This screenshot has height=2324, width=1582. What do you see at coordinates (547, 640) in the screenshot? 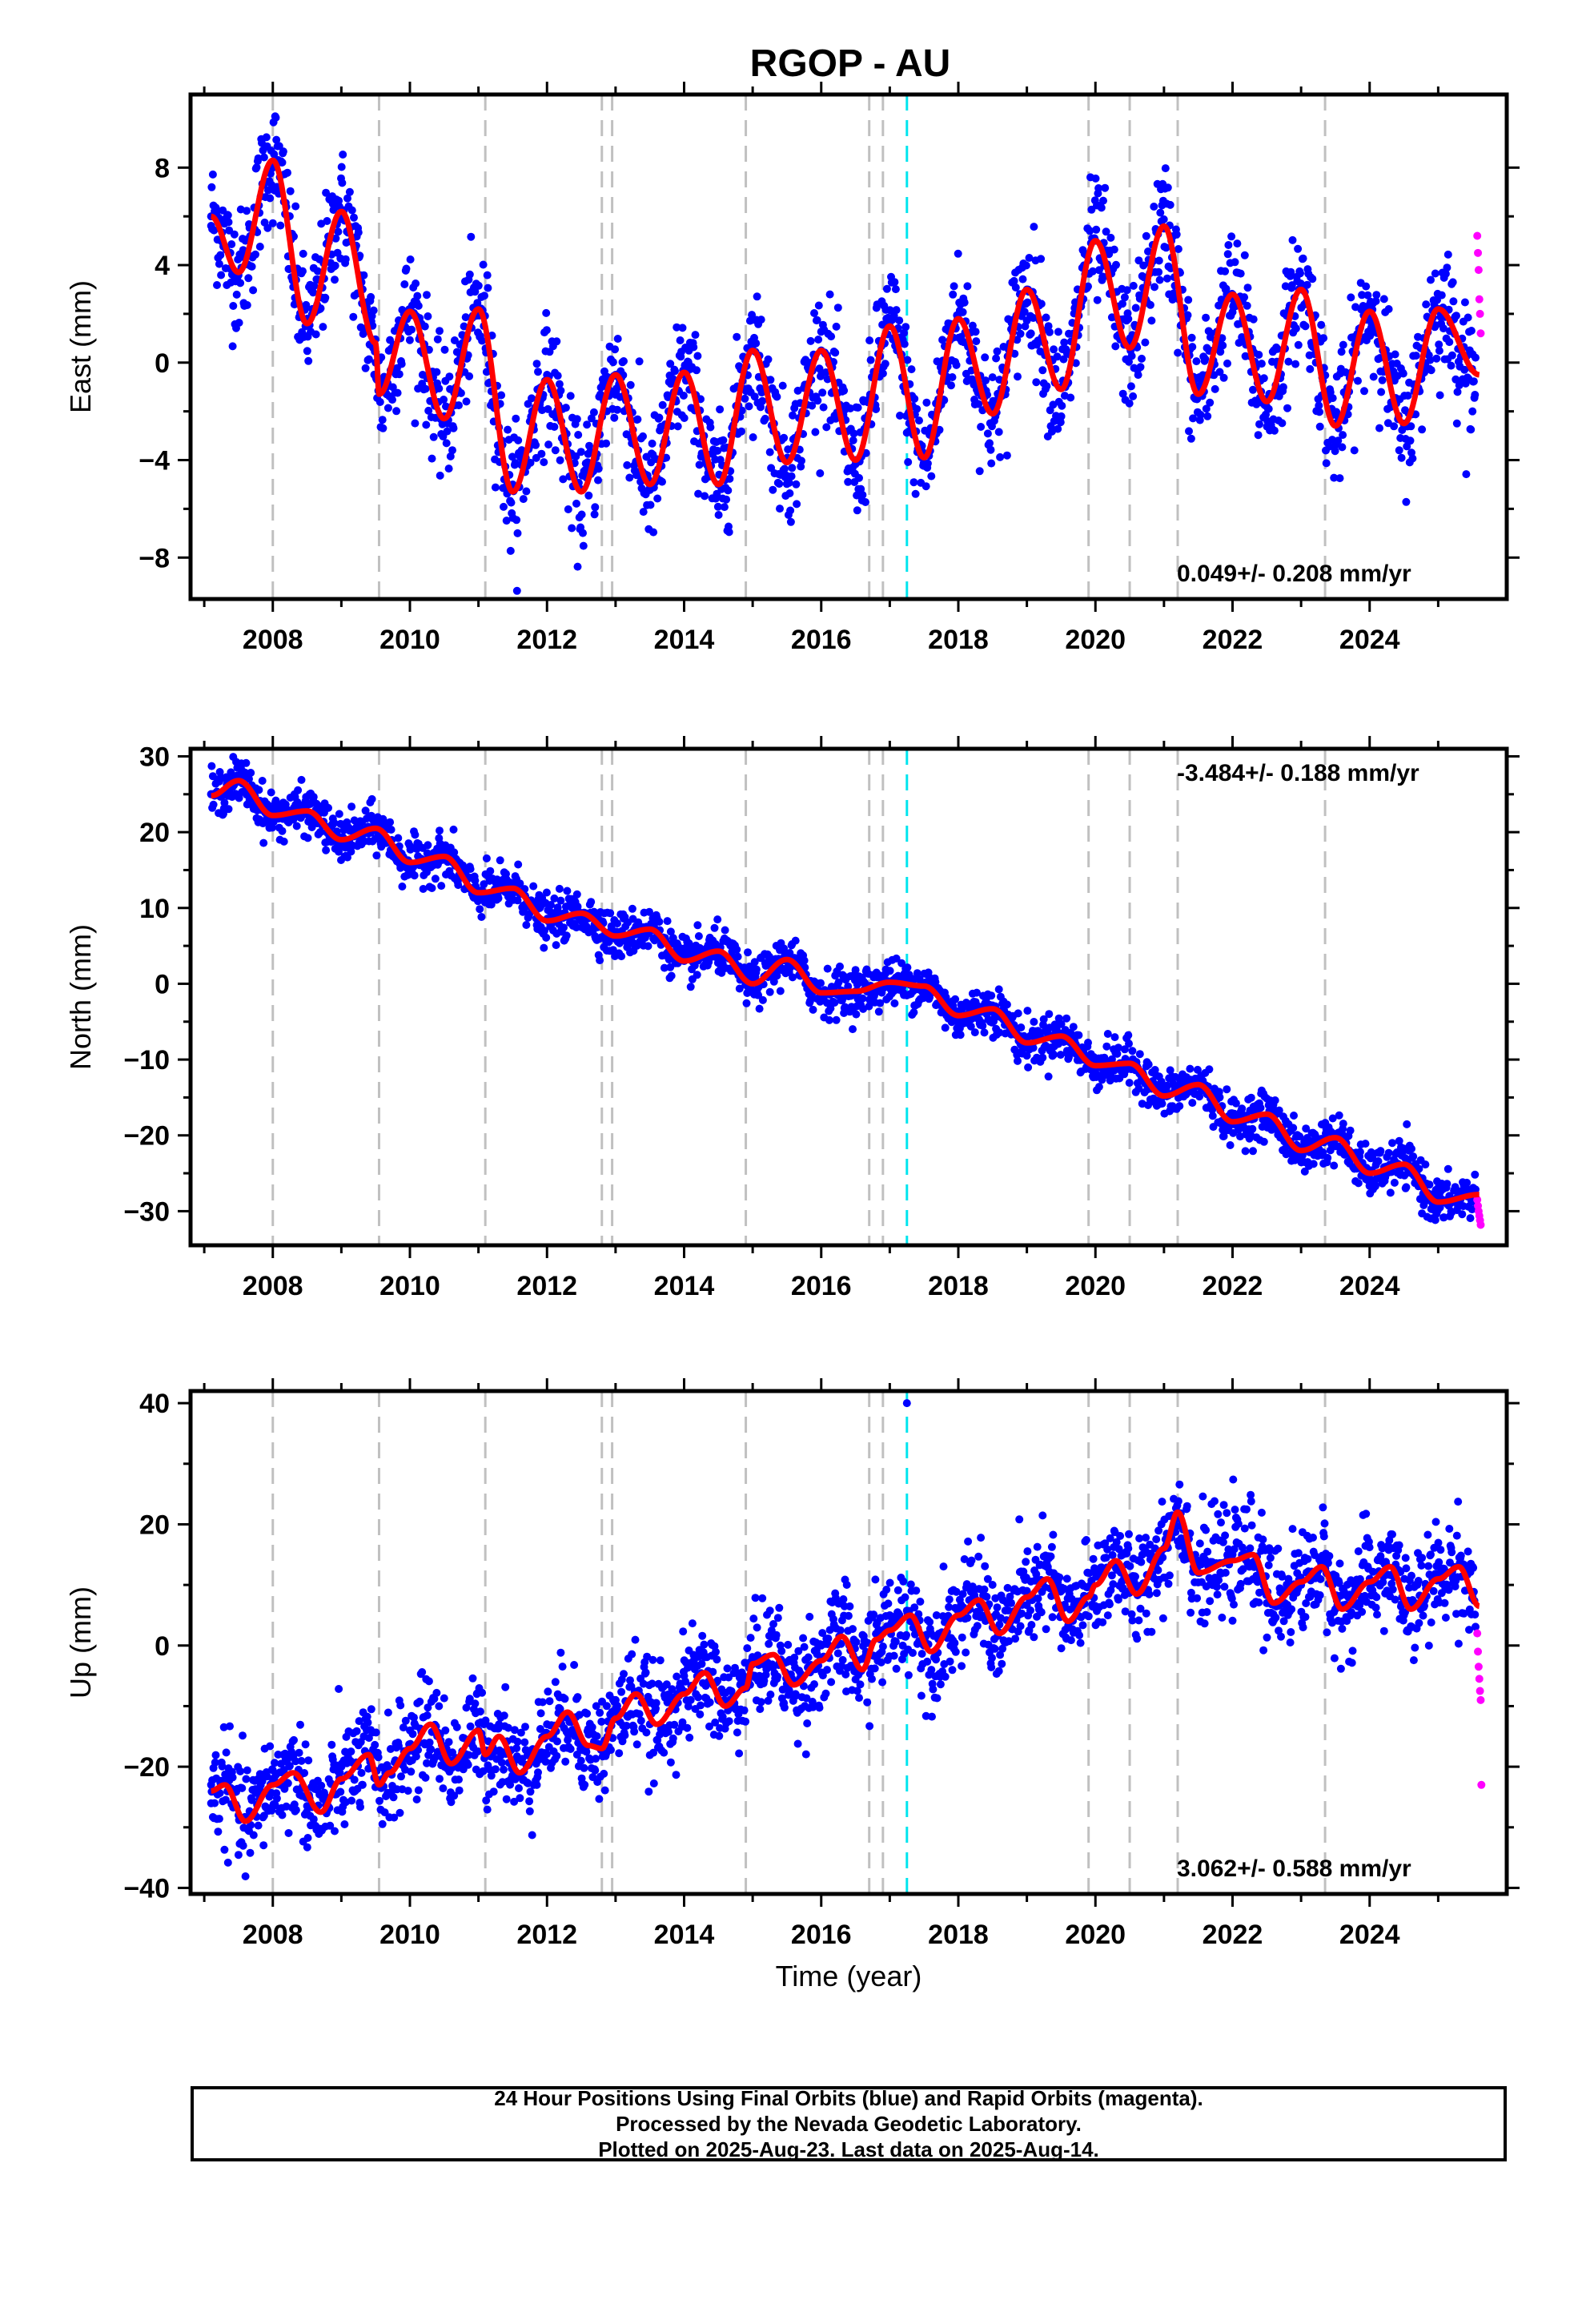
I see `x-tick-label: 2012` at bounding box center [547, 640].